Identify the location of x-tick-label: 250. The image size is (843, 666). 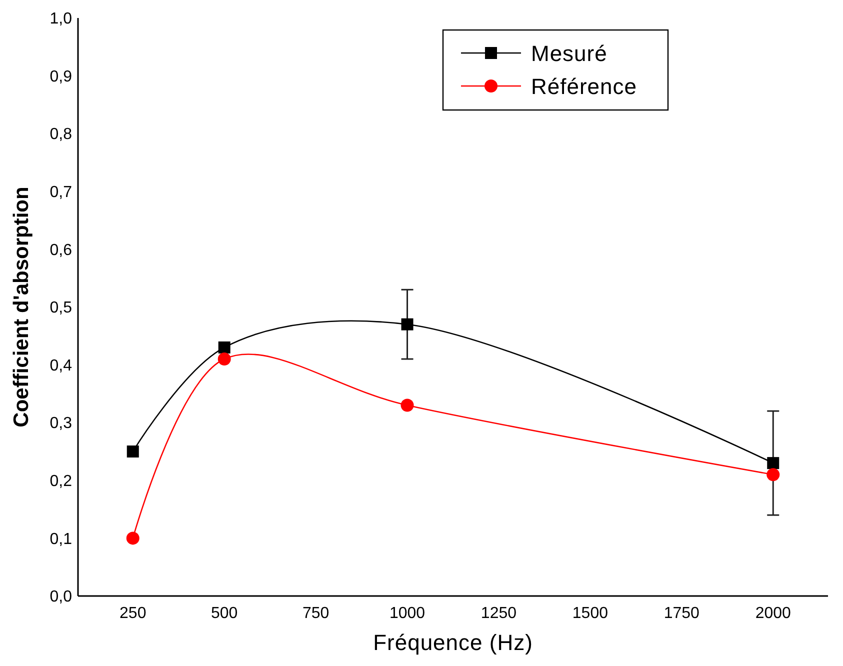
(133, 613).